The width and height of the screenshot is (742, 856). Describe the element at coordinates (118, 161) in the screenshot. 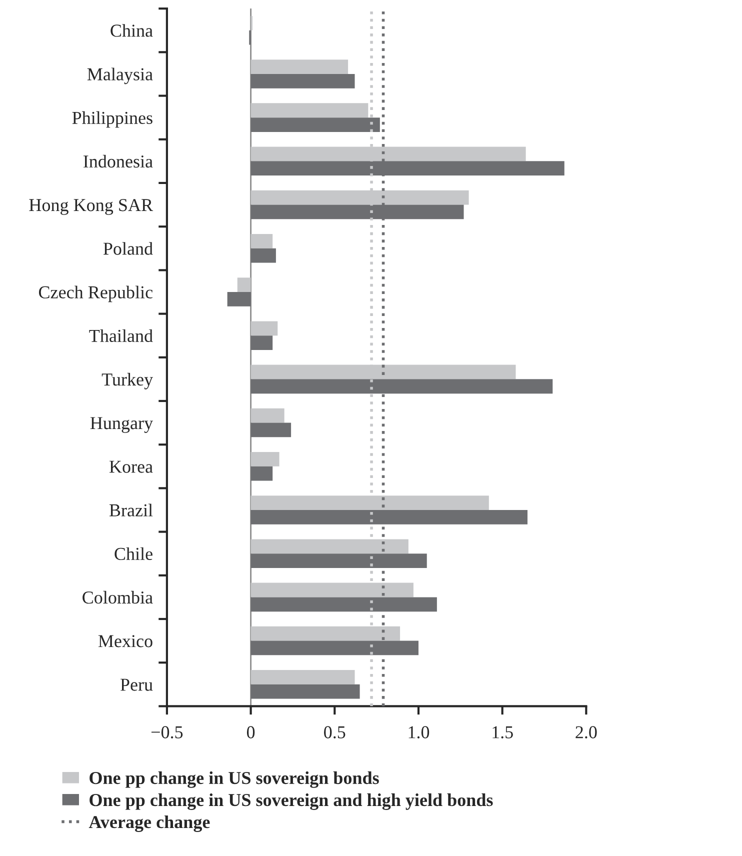

I see `y-tick-label: Indonesia` at that location.